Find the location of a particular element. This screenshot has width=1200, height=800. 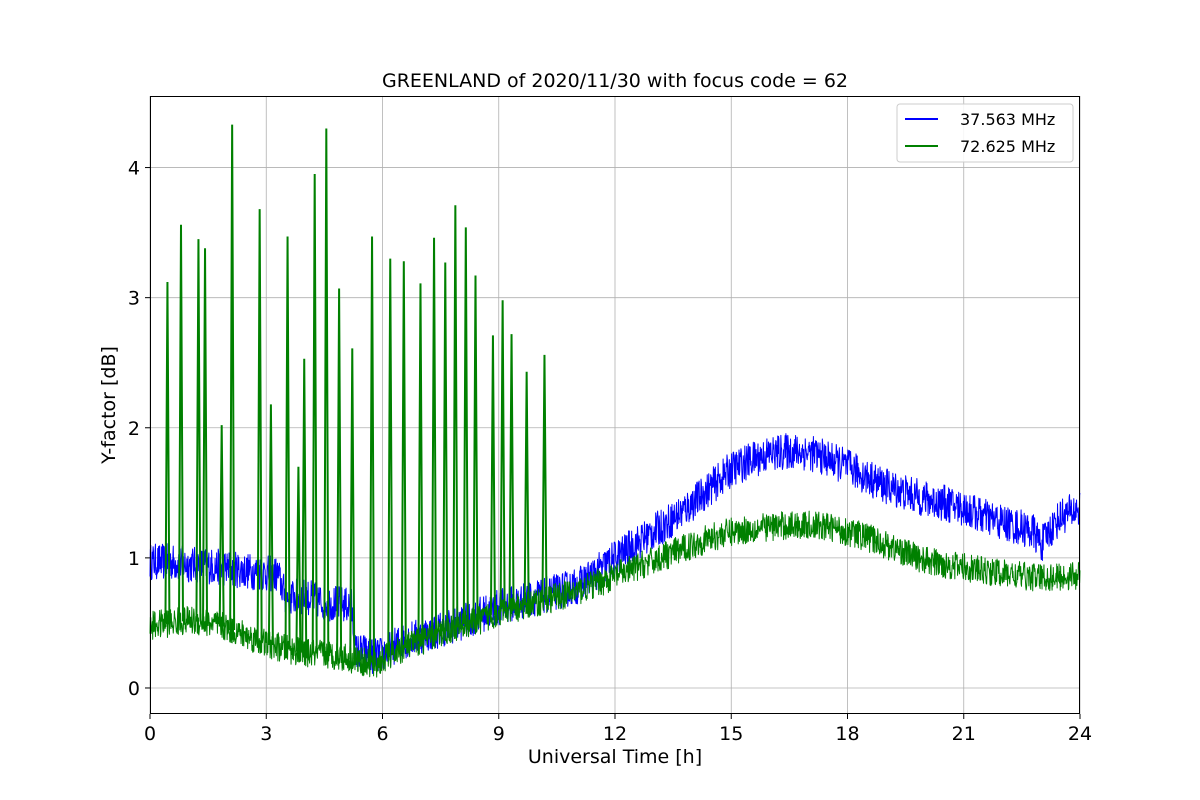

y-axis: 0 1 2 3 4 is located at coordinates (139, 429).